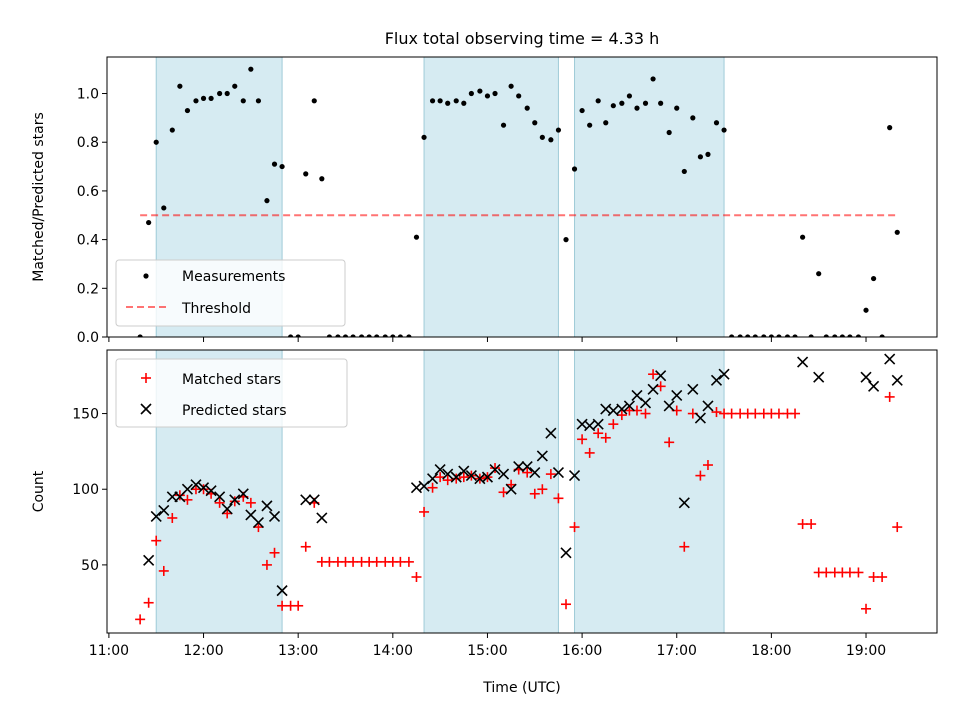 This screenshot has height=720, width=960. What do you see at coordinates (39, 491) in the screenshot?
I see `bottom-y-axis-label: Count` at bounding box center [39, 491].